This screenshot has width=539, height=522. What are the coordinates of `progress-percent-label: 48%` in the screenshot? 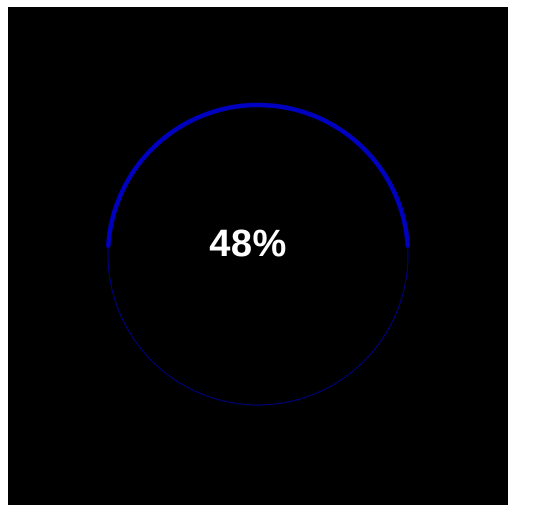 It's located at (248, 244).